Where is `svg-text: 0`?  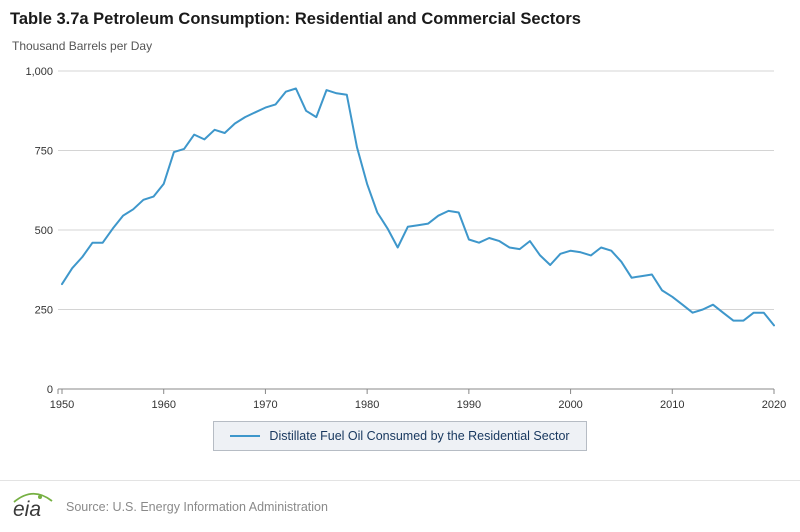
svg-text: 0 is located at coordinates (50, 390).